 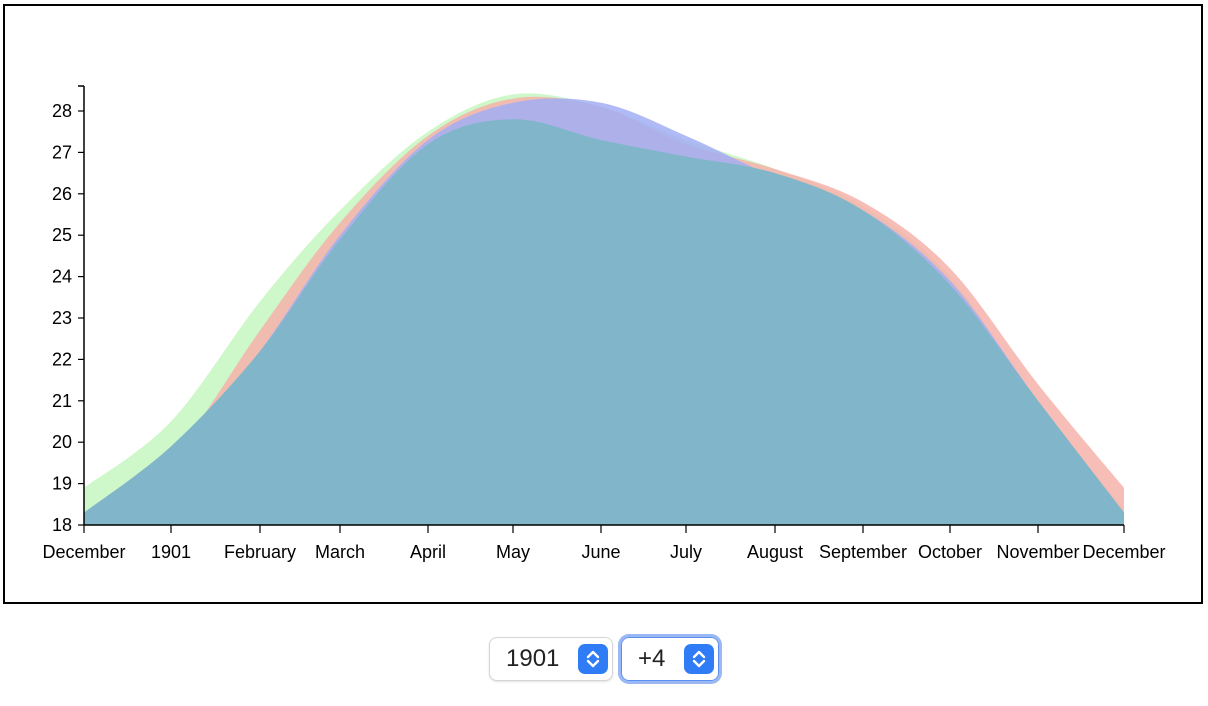 What do you see at coordinates (863, 552) in the screenshot?
I see `x-tick-label-9: September` at bounding box center [863, 552].